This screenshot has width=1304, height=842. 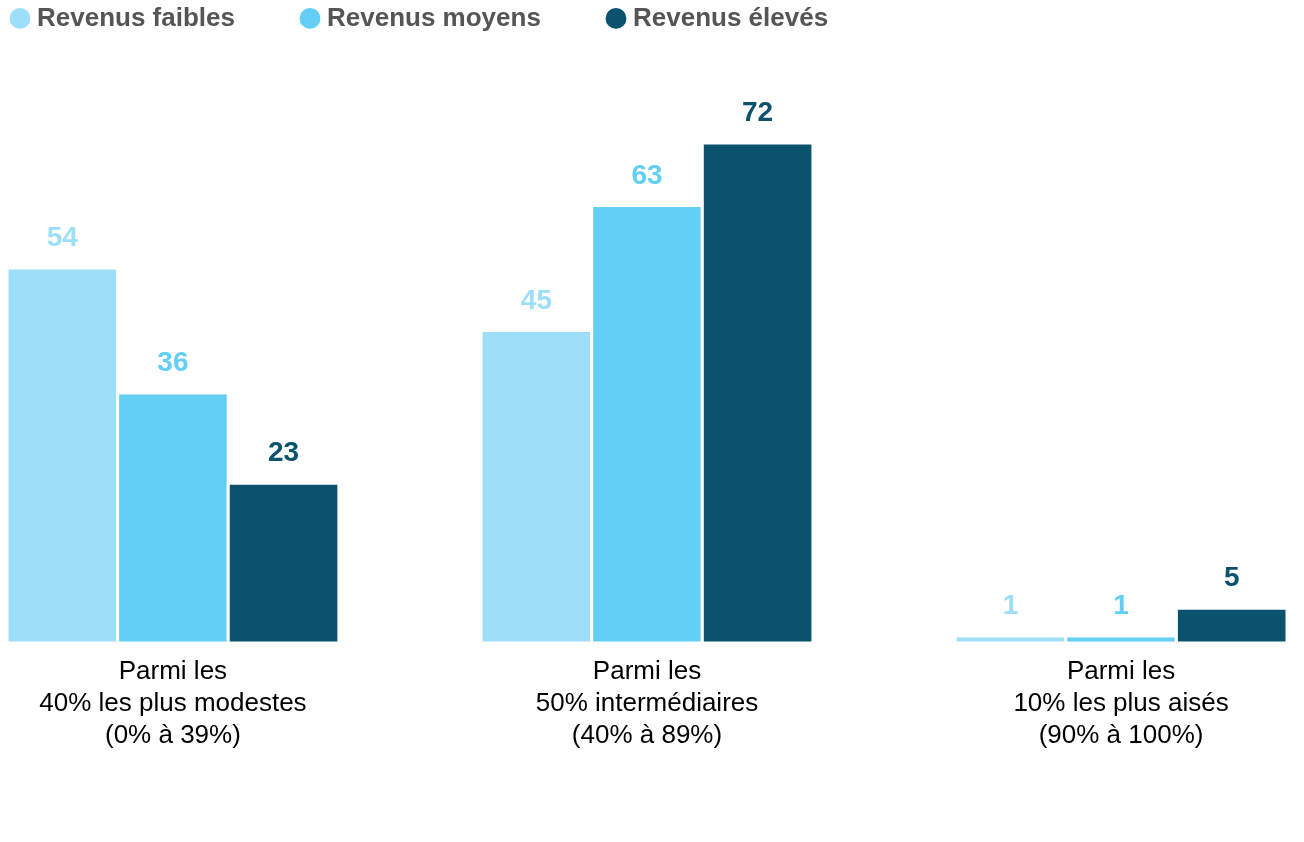 What do you see at coordinates (434, 17) in the screenshot?
I see `legend-label: Revenus moyens` at bounding box center [434, 17].